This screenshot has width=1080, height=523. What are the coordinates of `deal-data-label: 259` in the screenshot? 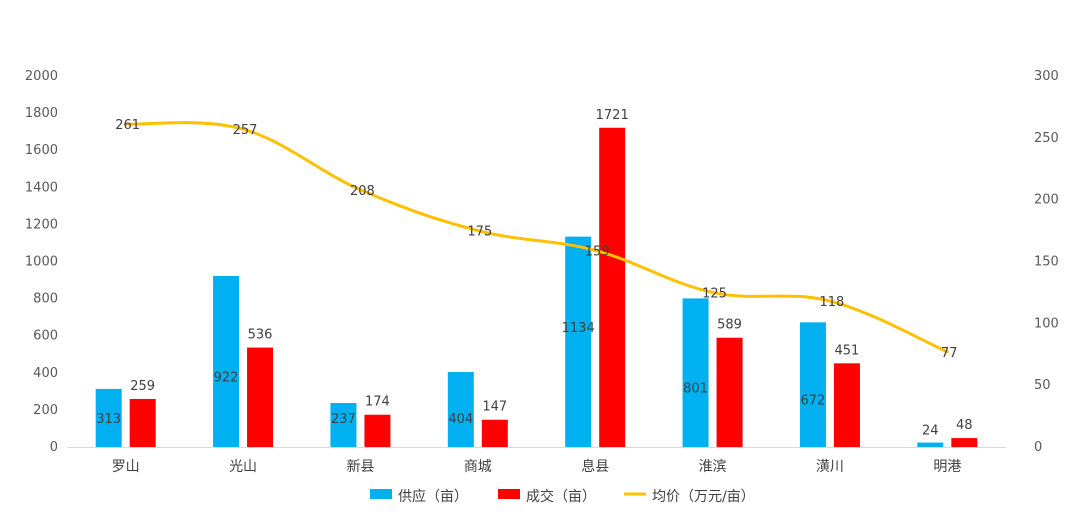 It's located at (142, 386).